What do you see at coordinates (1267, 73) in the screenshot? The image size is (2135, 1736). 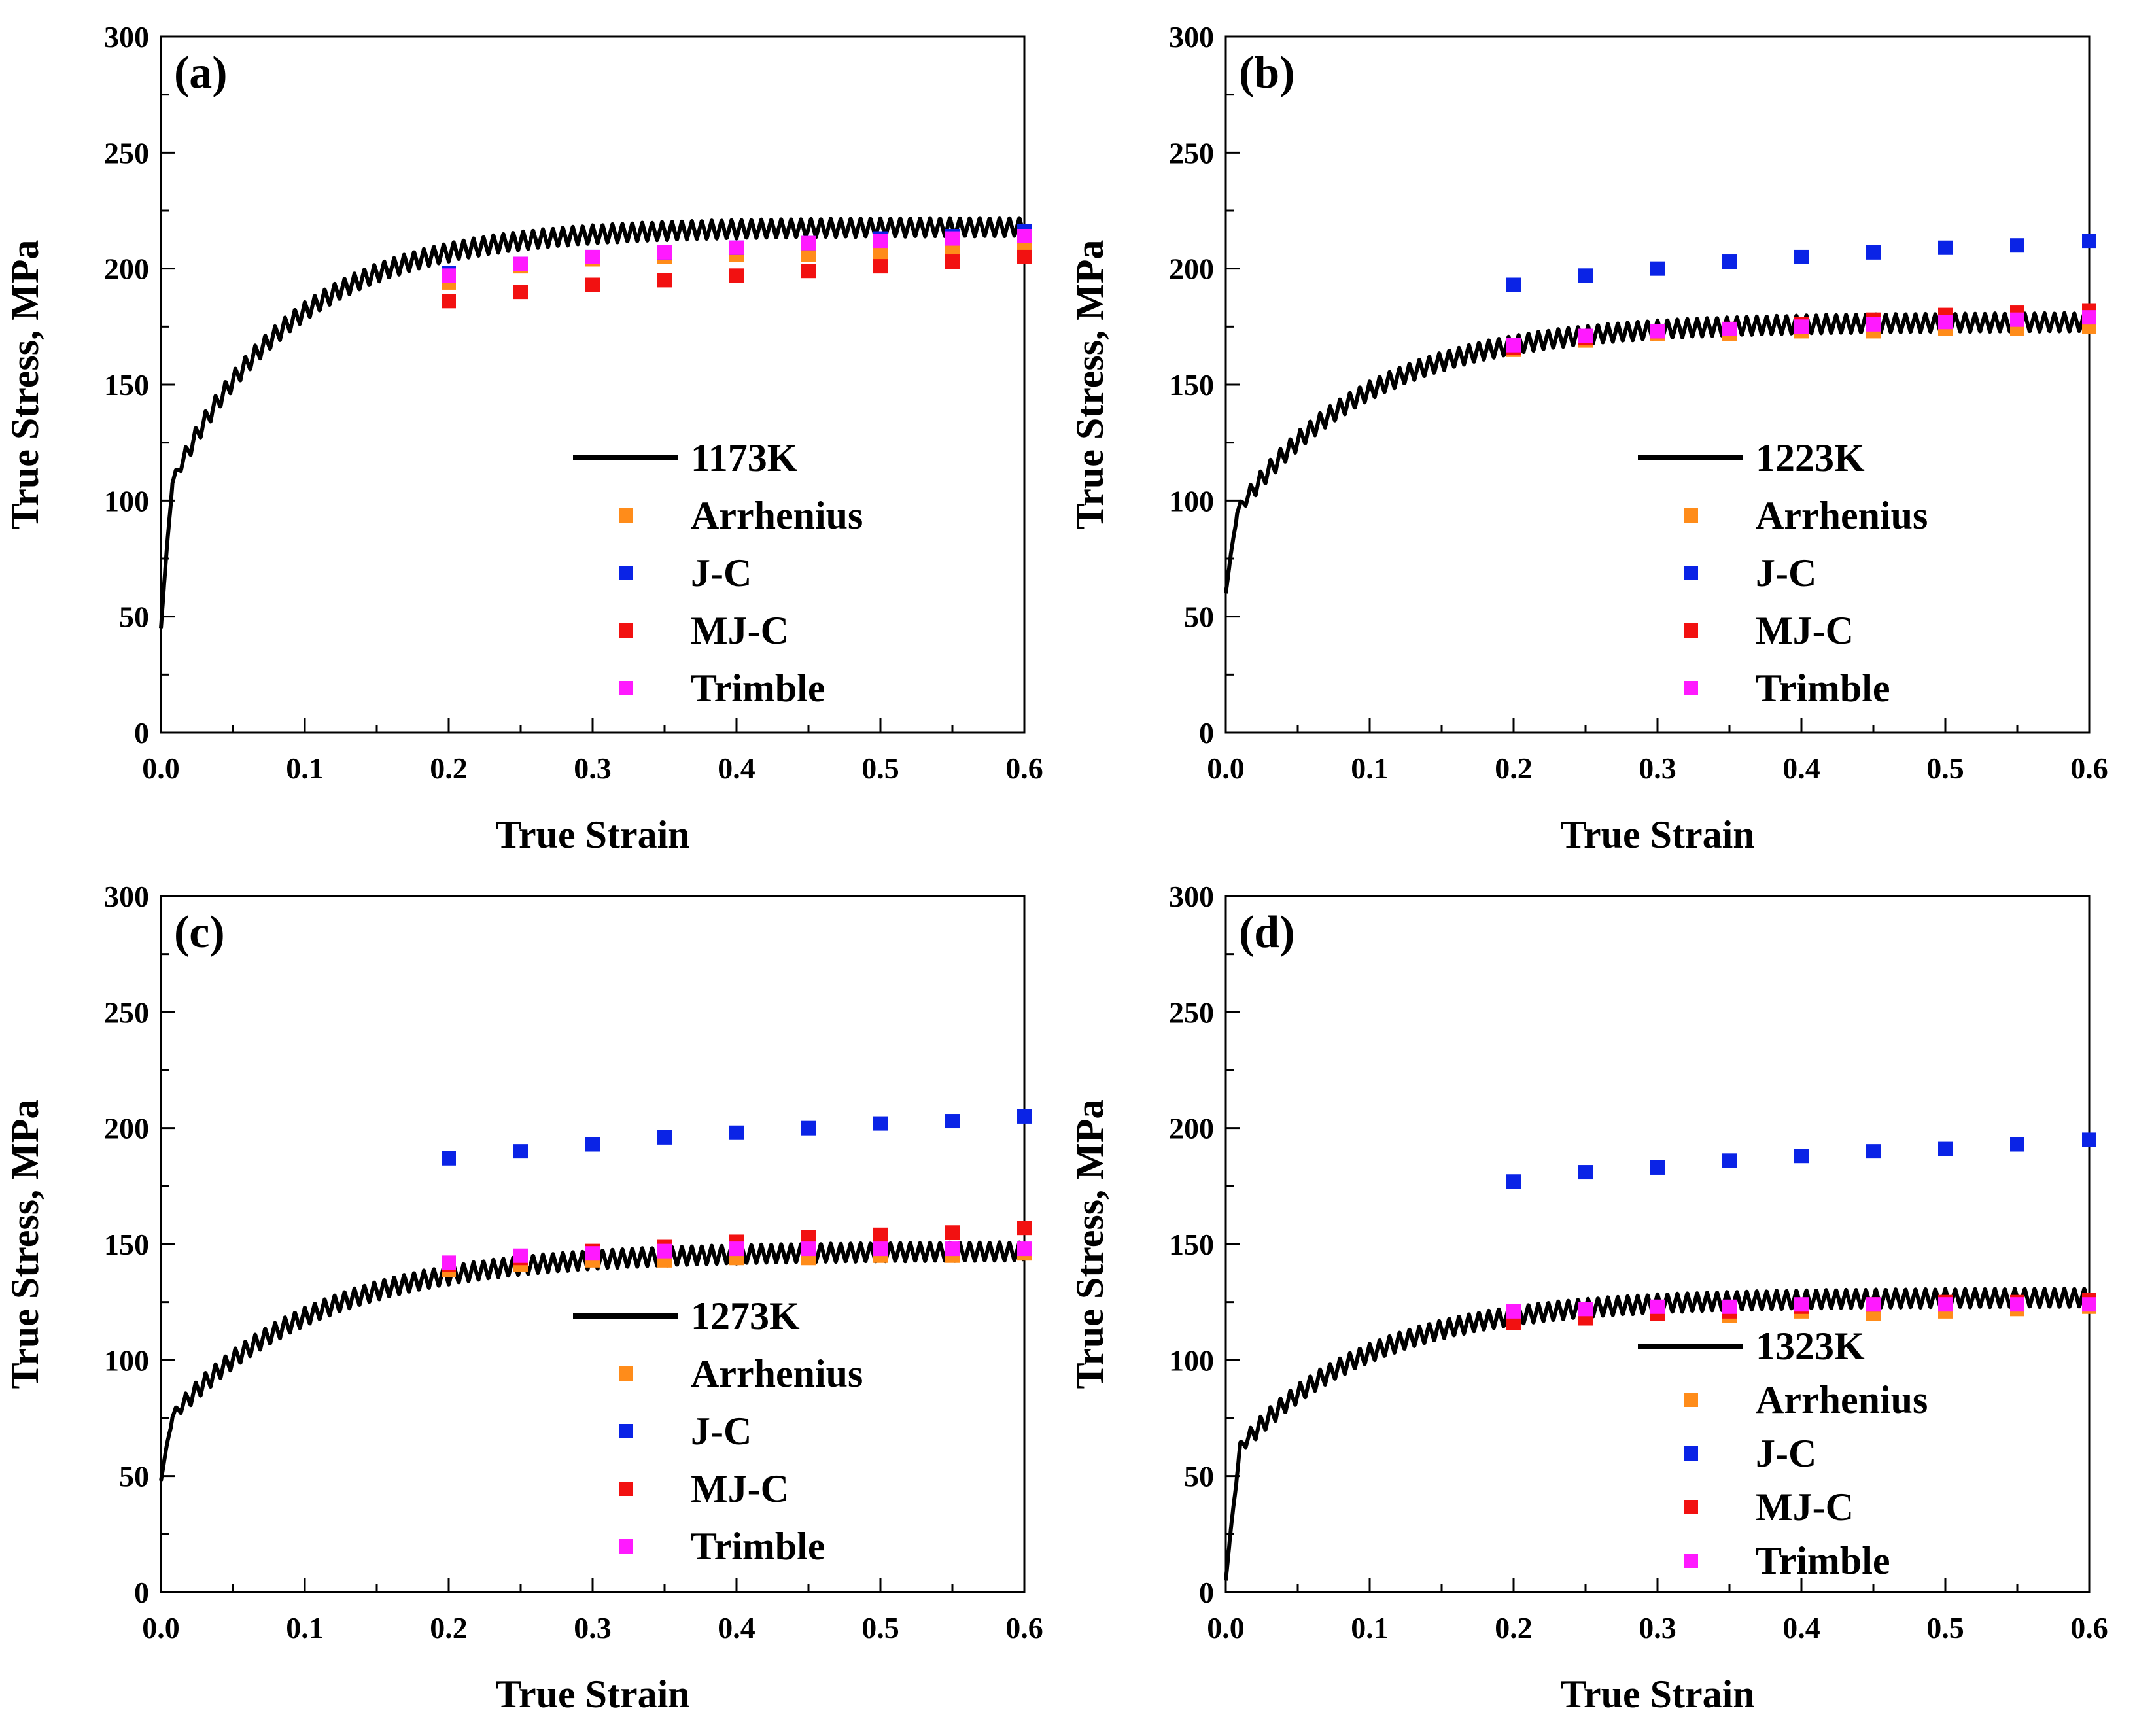 I see `panel-label: (b)` at bounding box center [1267, 73].